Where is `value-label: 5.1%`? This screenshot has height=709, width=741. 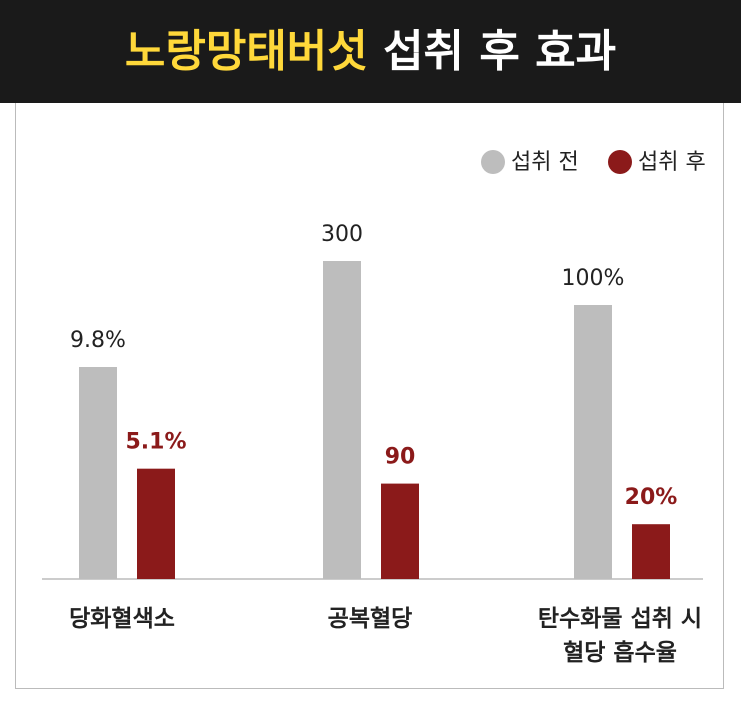 value-label: 5.1% is located at coordinates (155, 442).